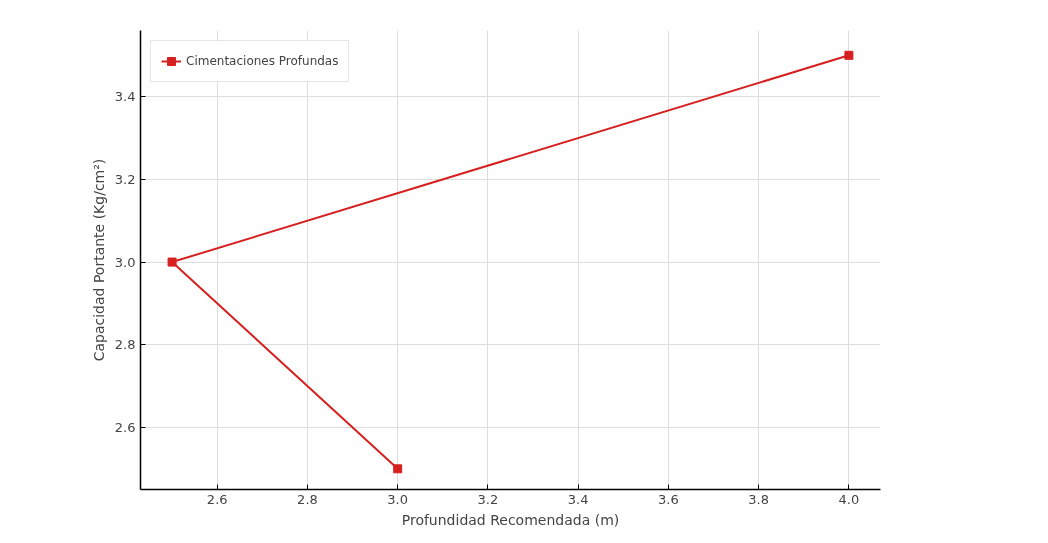  Describe the element at coordinates (98, 260) in the screenshot. I see `y-axis-title: Capacidad Portante (Kg/cm²)` at that location.